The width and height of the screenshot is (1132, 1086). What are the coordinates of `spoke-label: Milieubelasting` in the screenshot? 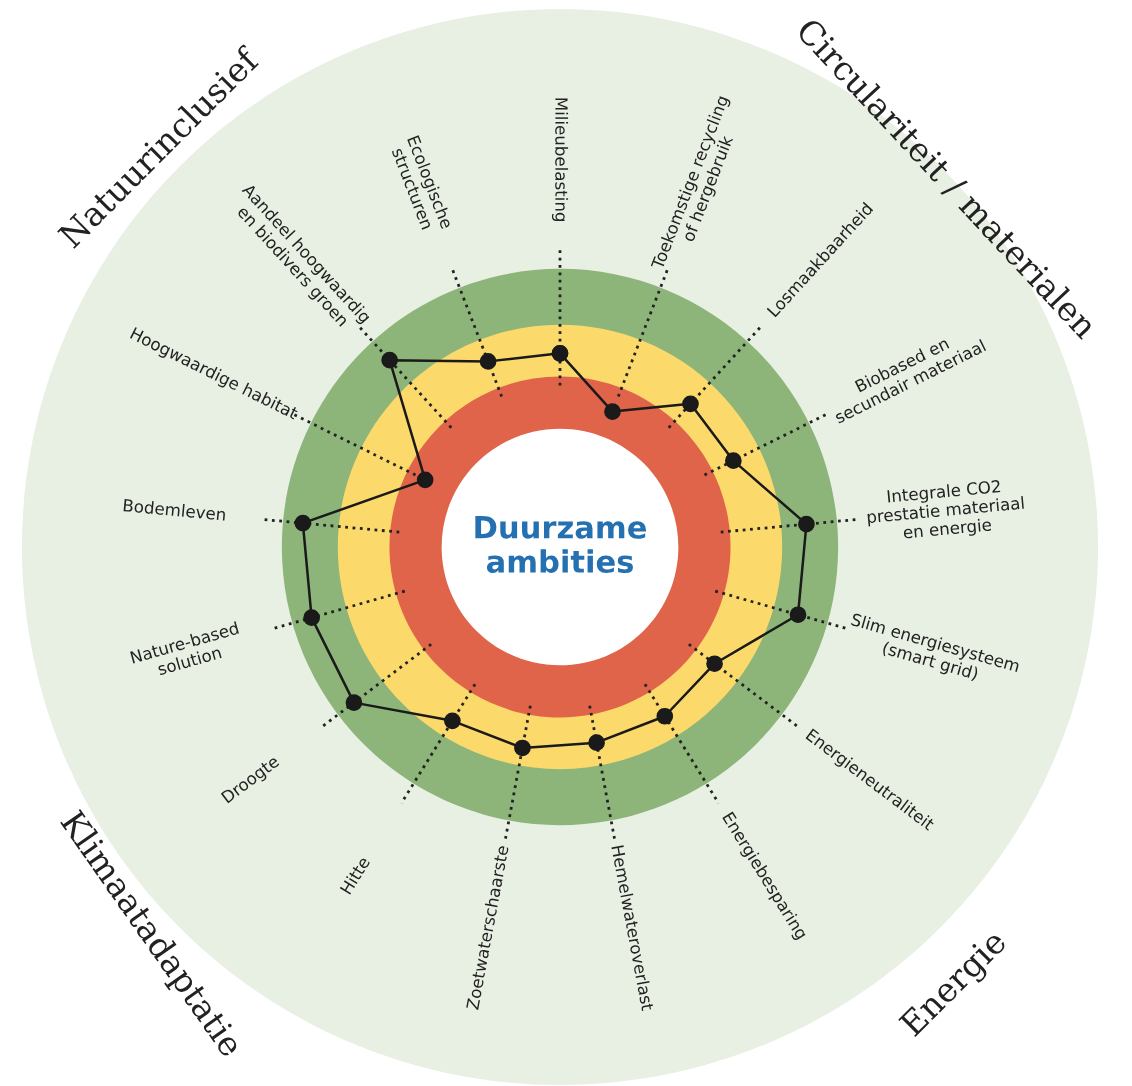 It's located at (560, 159).